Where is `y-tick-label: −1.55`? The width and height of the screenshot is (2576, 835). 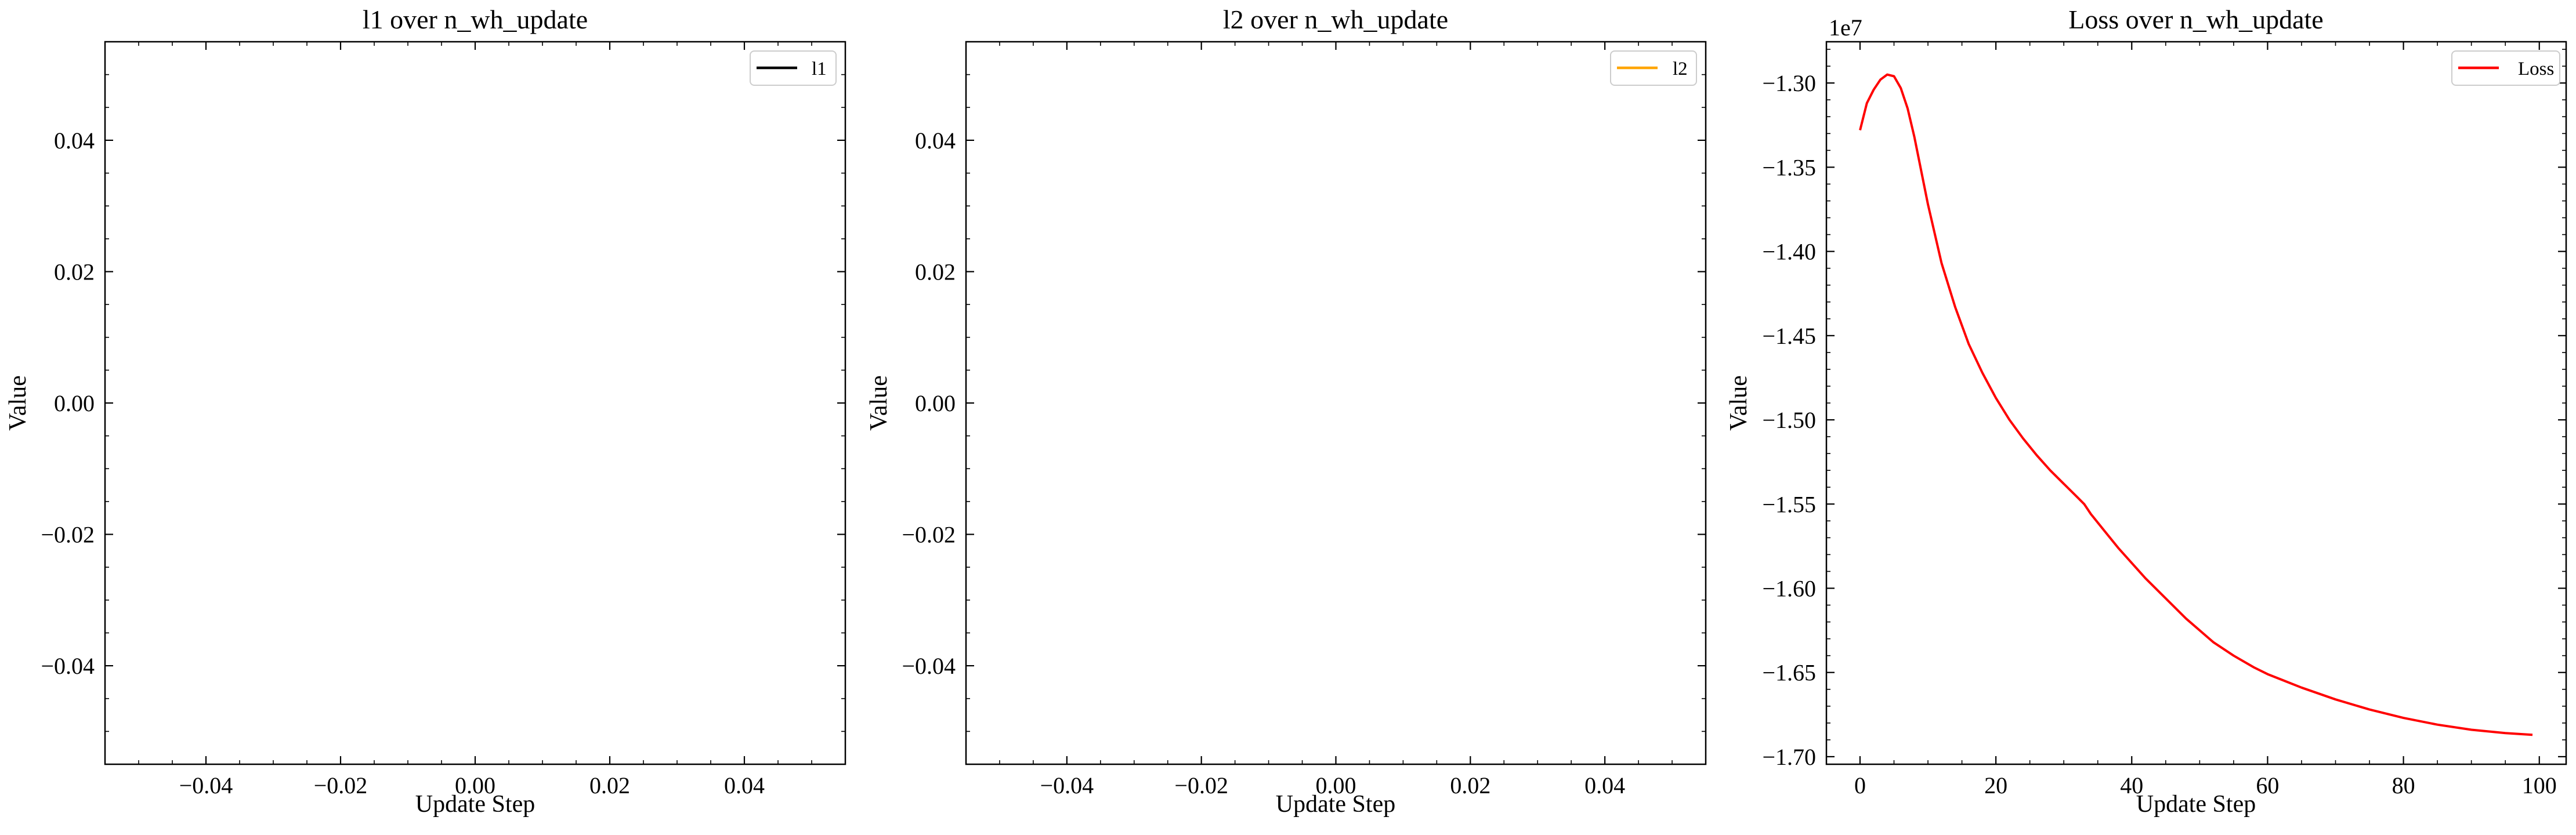
y-tick-label: −1.55 is located at coordinates (1789, 504).